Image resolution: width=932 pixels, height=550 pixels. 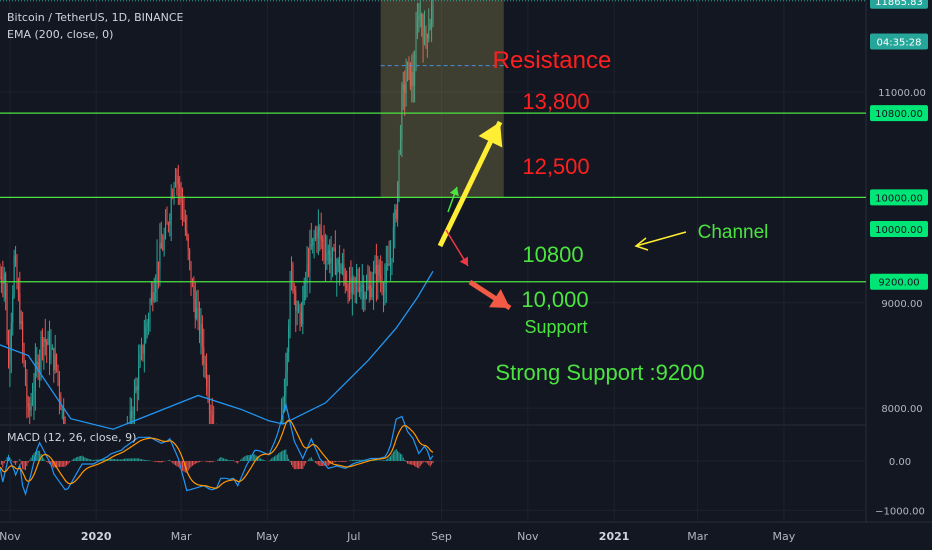 I want to click on annotation-text: Channel, so click(x=733, y=232).